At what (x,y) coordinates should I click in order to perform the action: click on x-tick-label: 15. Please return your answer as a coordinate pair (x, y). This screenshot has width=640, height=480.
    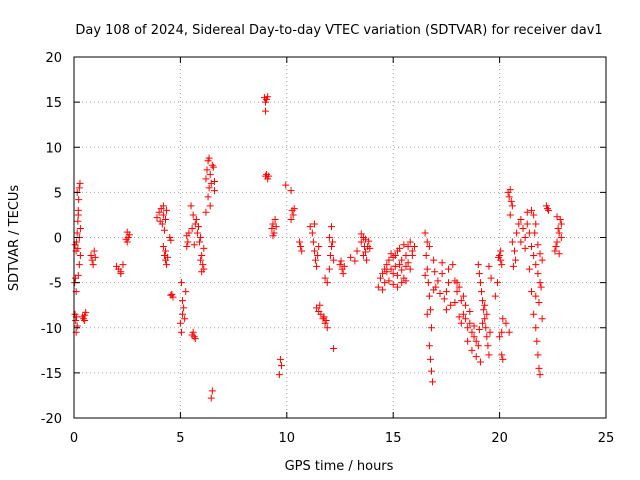
    Looking at the image, I should click on (393, 438).